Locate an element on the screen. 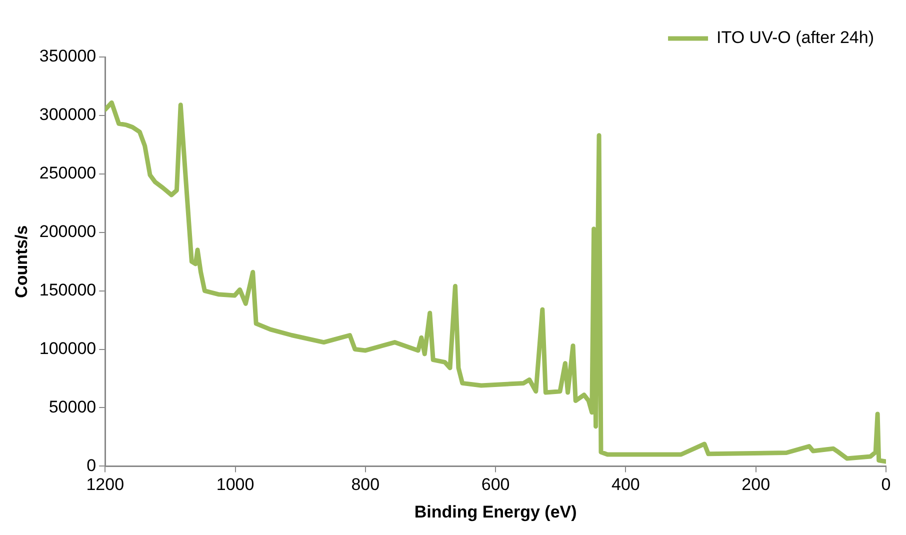 The width and height of the screenshot is (906, 535). x-axis-title: Binding Energy (eV) is located at coordinates (495, 512).